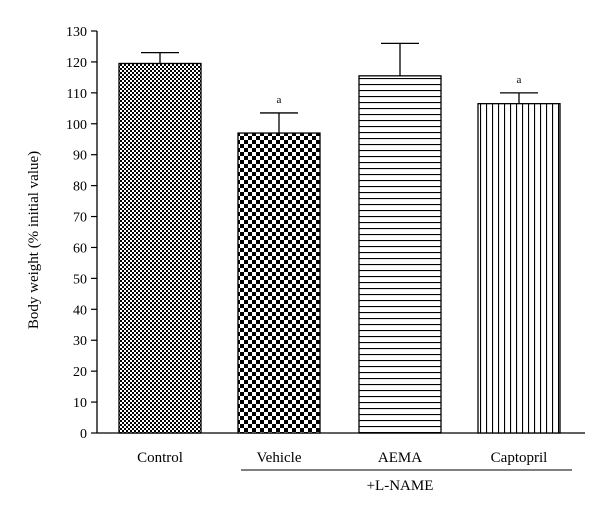 This screenshot has height=515, width=600. Describe the element at coordinates (34, 240) in the screenshot. I see `y-axis-label: Body weight (% initial value)` at that location.